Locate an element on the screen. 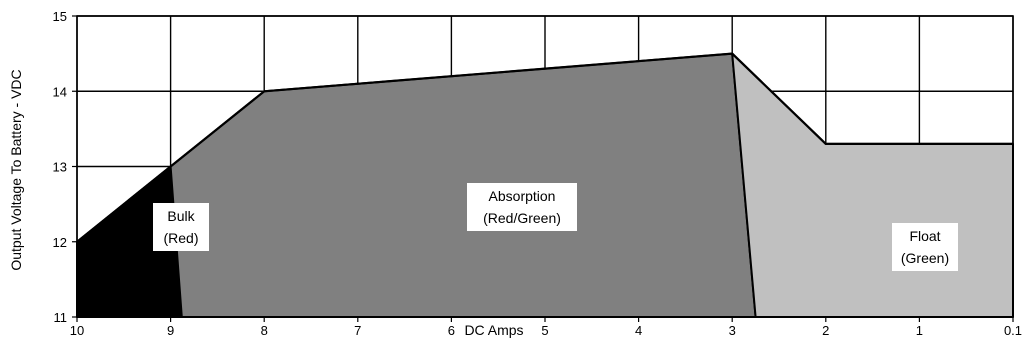  x-tick-label: 9 is located at coordinates (170, 330).